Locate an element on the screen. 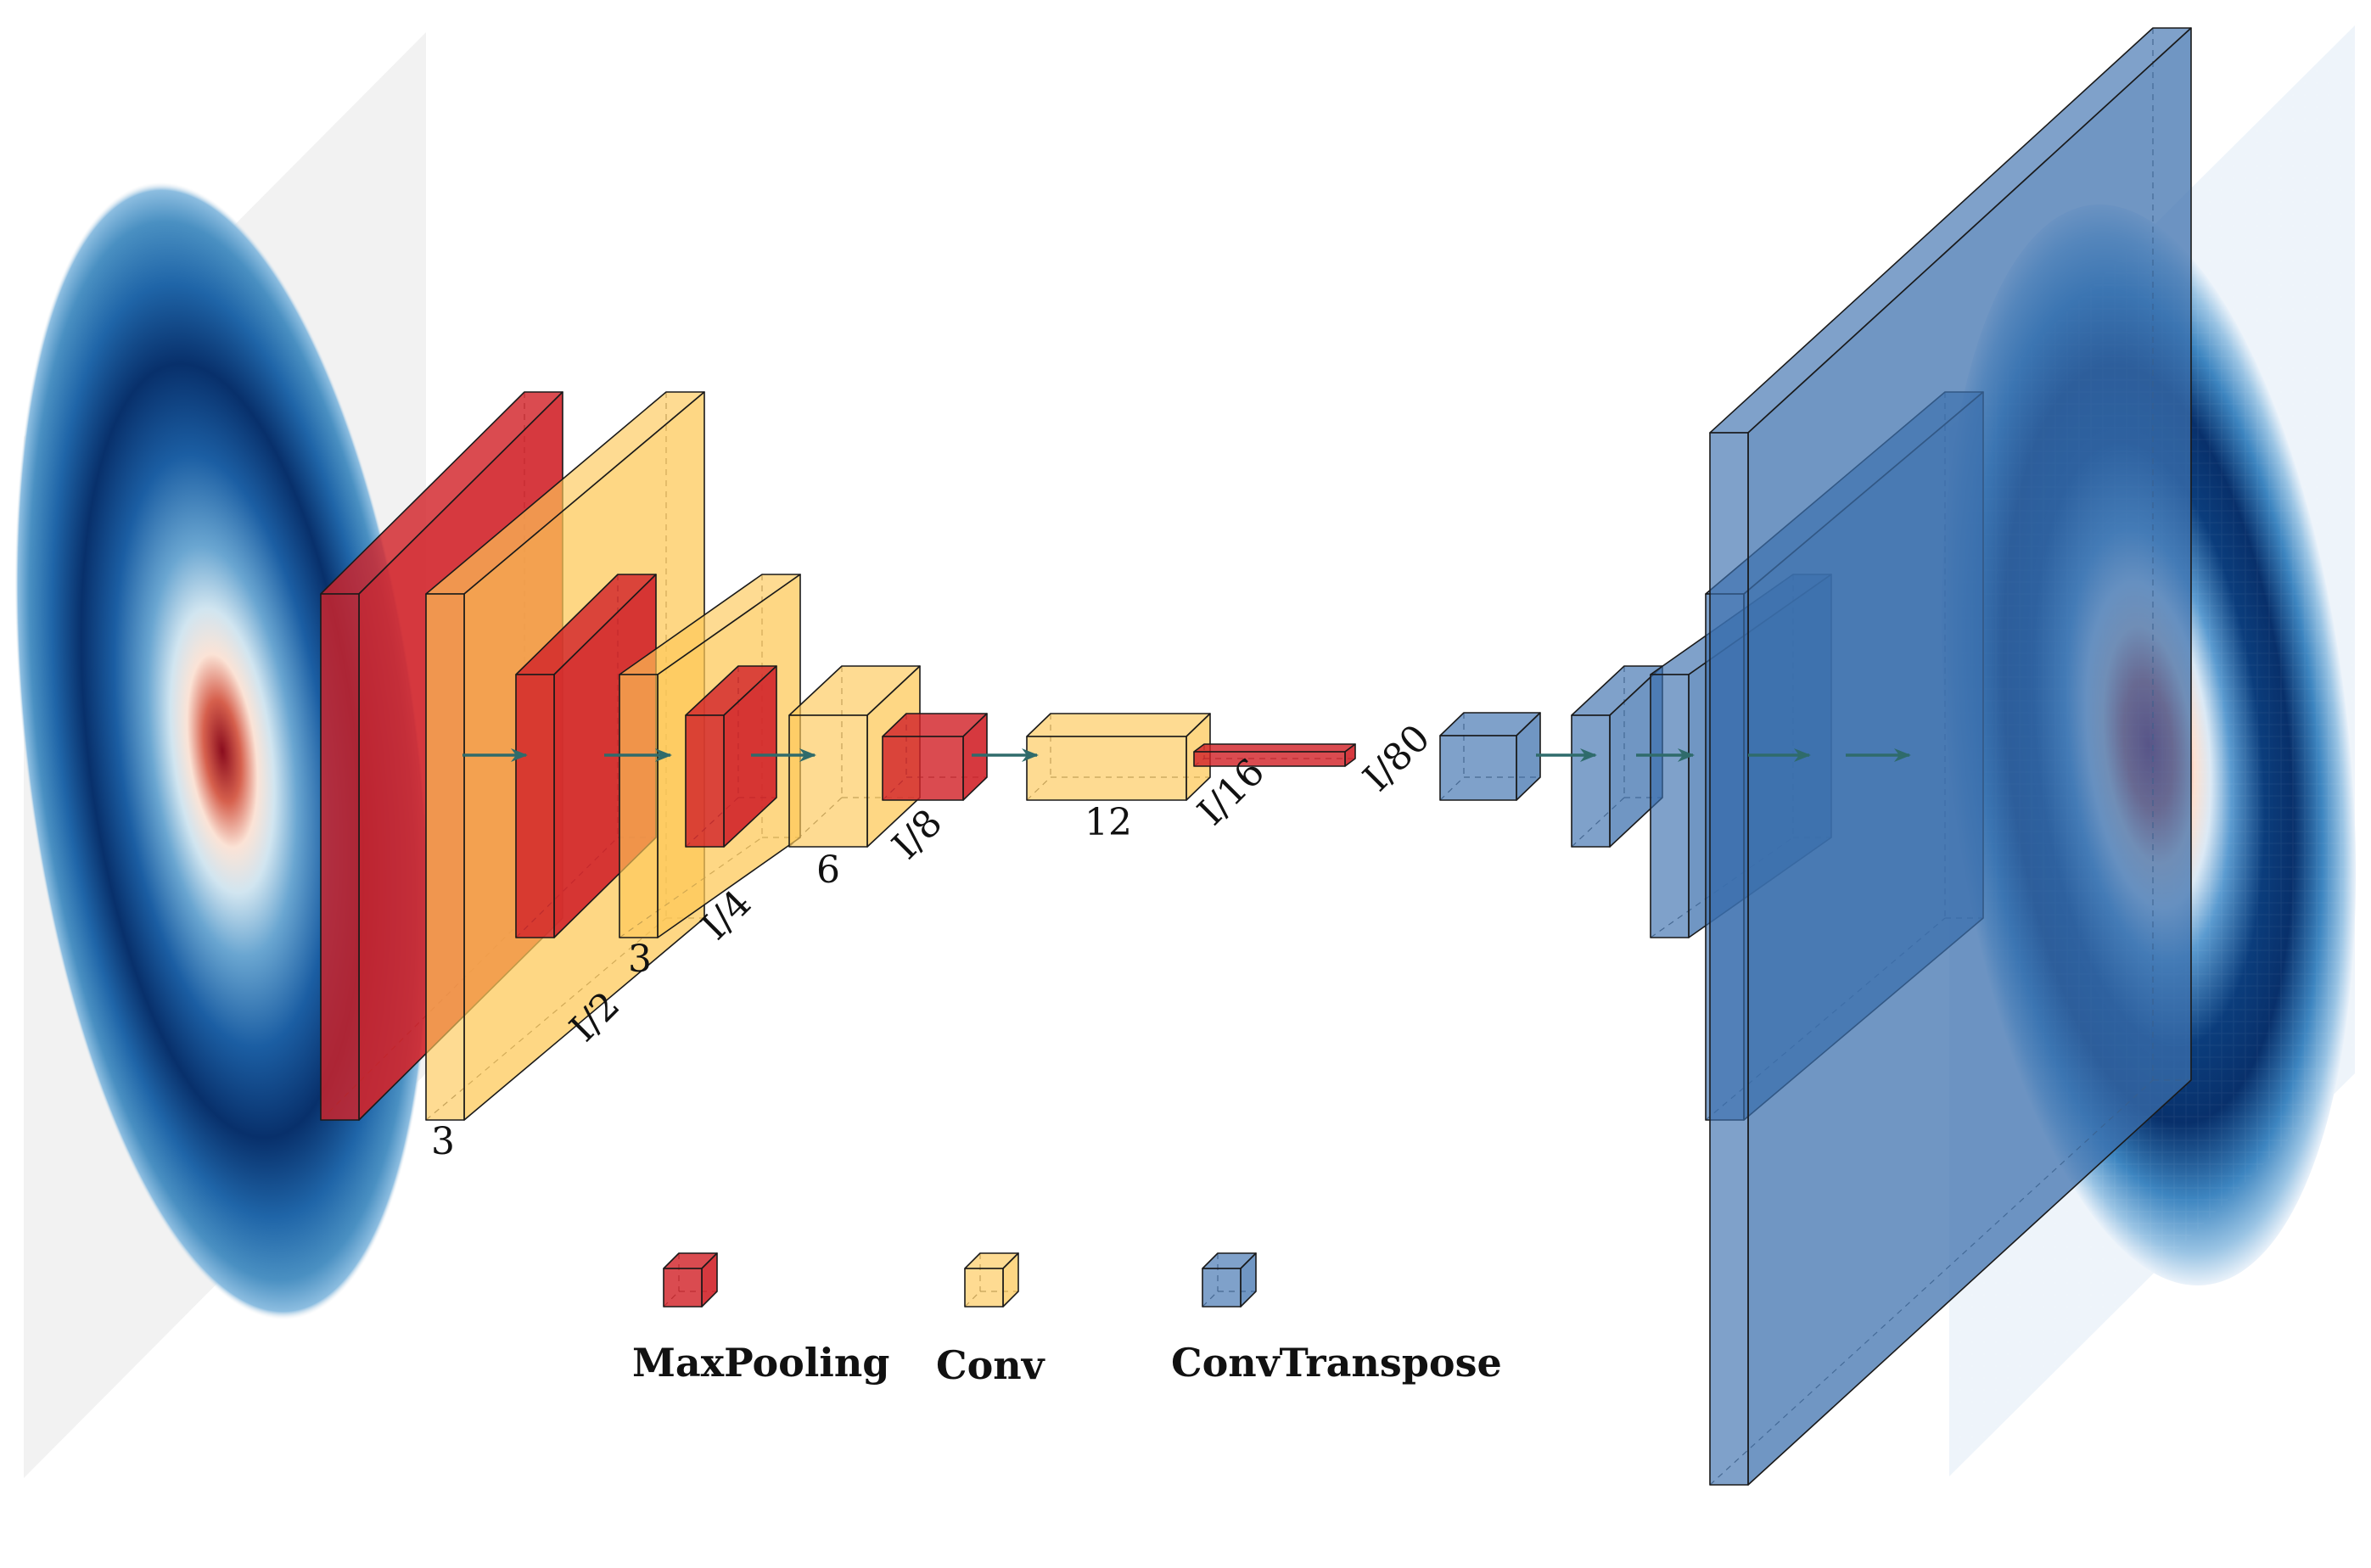 The width and height of the screenshot is (2371, 1568). legend-label-convtranspose: ConvTranspose is located at coordinates (1336, 1363).